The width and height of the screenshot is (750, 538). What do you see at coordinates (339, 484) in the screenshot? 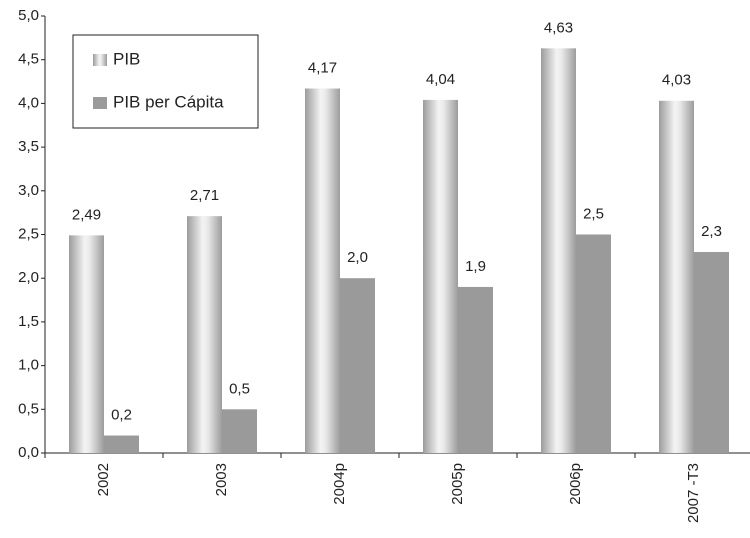
I see `x-tick-label: 2004p` at bounding box center [339, 484].